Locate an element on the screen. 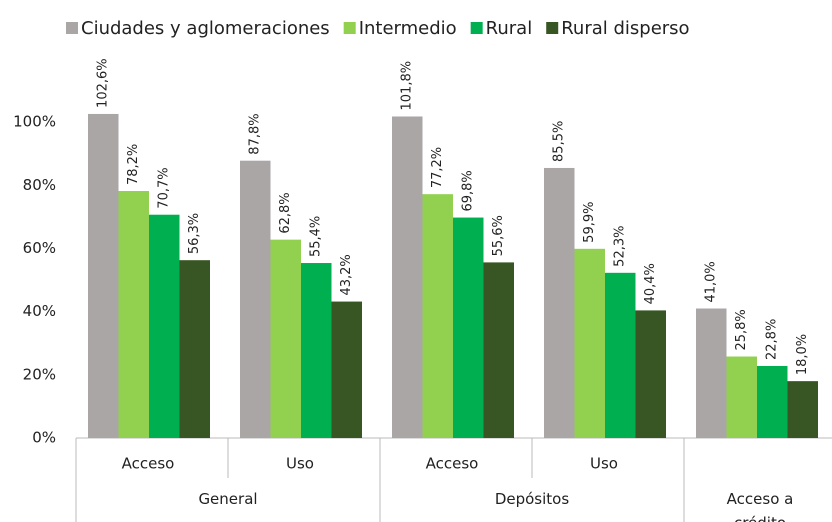 This screenshot has width=832, height=522. value-label: 22,8% is located at coordinates (772, 339).